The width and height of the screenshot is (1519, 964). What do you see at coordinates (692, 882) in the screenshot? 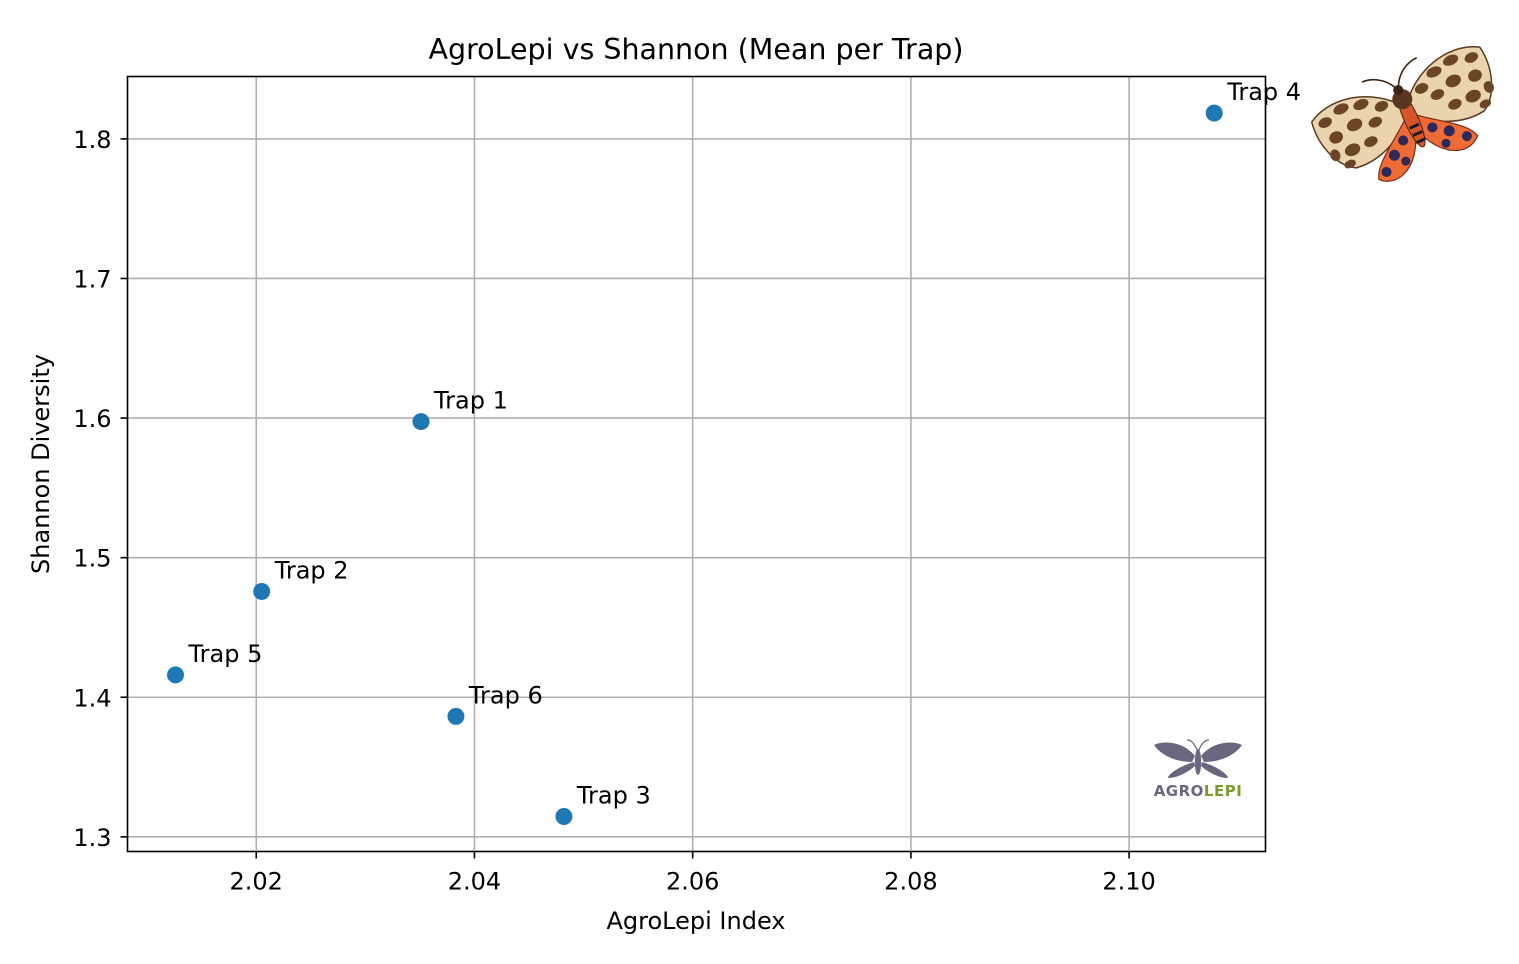
I see `x-tick-label: 2.06` at bounding box center [692, 882].